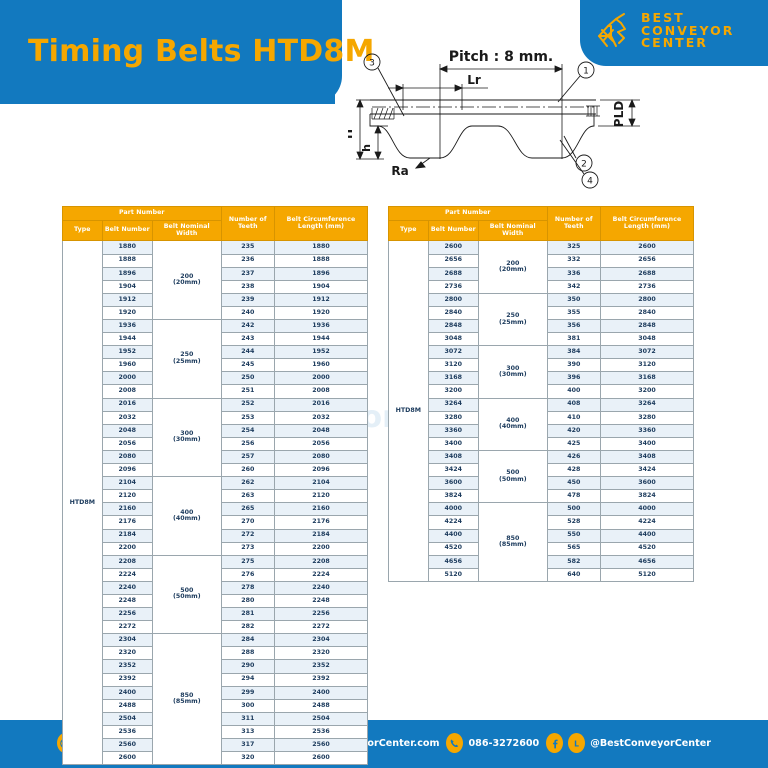 The image size is (768, 768). I want to click on cell-number-of-teeth: 410, so click(573, 417).